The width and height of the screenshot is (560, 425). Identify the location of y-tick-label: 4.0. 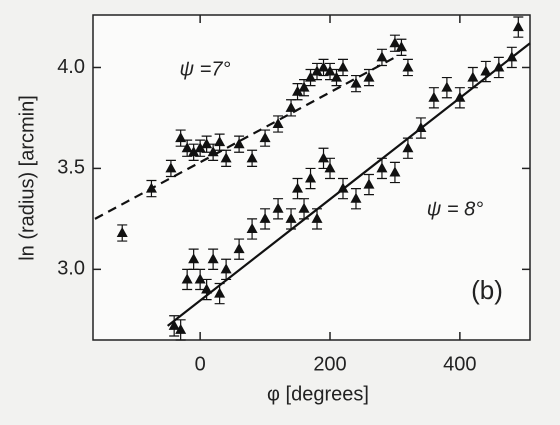
(71, 67).